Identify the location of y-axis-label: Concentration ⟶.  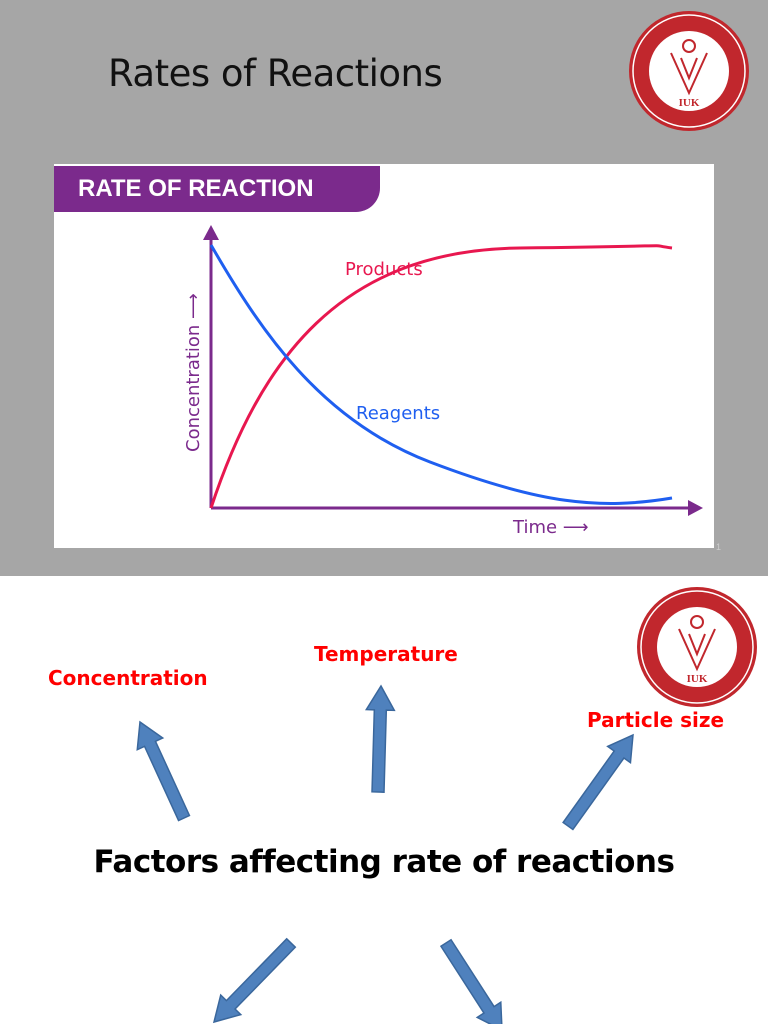
(193, 372).